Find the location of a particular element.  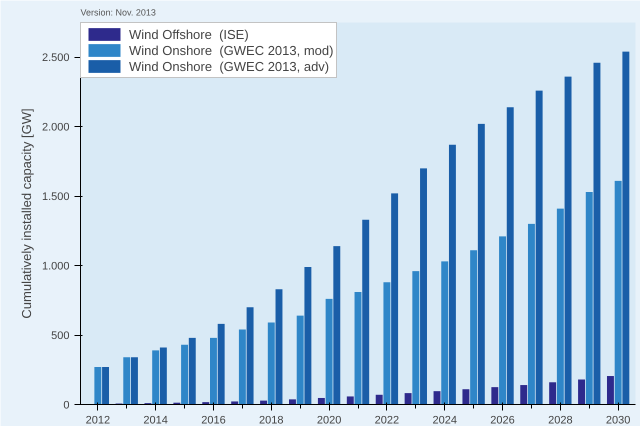

x-tick-label: 2030 is located at coordinates (618, 420).